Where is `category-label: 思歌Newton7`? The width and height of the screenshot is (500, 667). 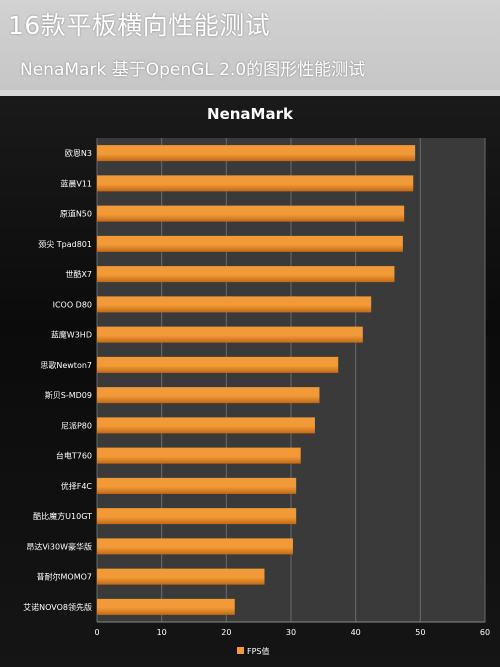 category-label: 思歌Newton7 is located at coordinates (66, 365).